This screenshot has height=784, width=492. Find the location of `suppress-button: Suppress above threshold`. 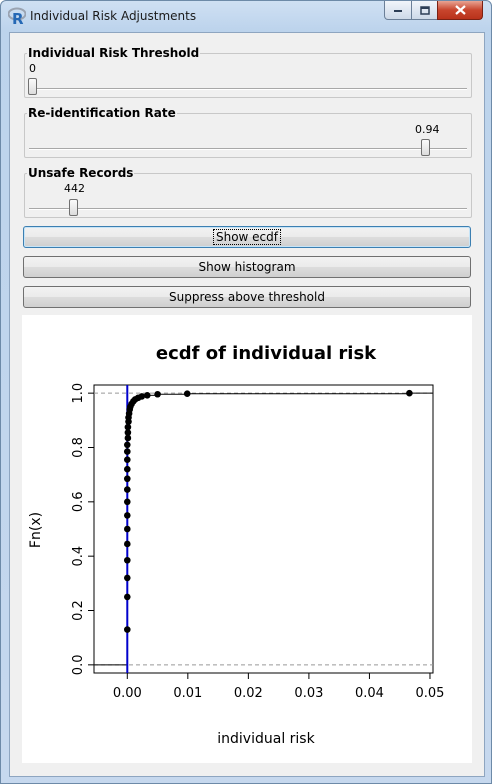

suppress-button: Suppress above threshold is located at coordinates (247, 297).